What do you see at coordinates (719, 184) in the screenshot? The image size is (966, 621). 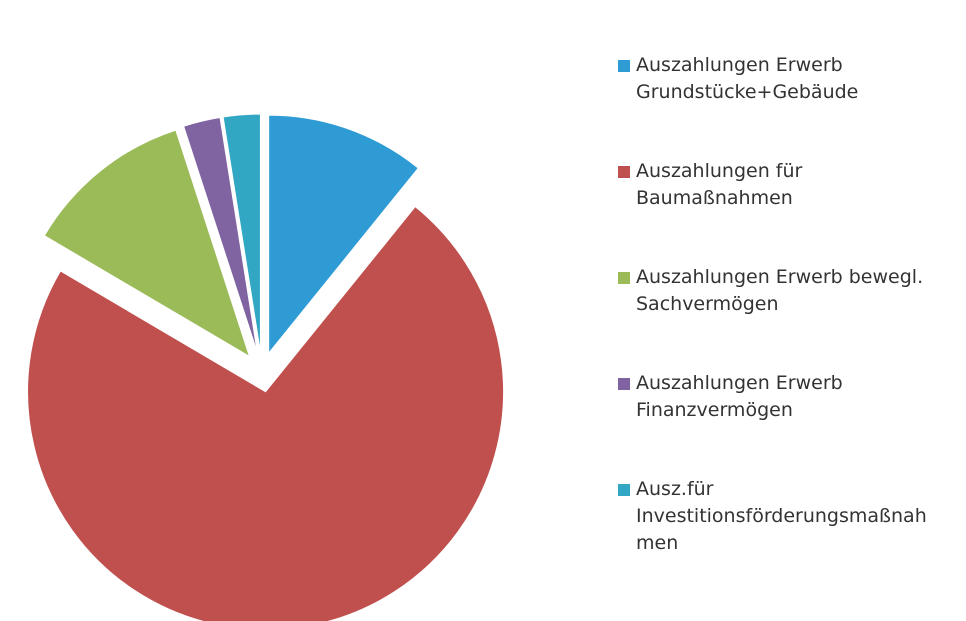 I see `legend-label: Auszahlungen für Baumaßnahmen` at bounding box center [719, 184].